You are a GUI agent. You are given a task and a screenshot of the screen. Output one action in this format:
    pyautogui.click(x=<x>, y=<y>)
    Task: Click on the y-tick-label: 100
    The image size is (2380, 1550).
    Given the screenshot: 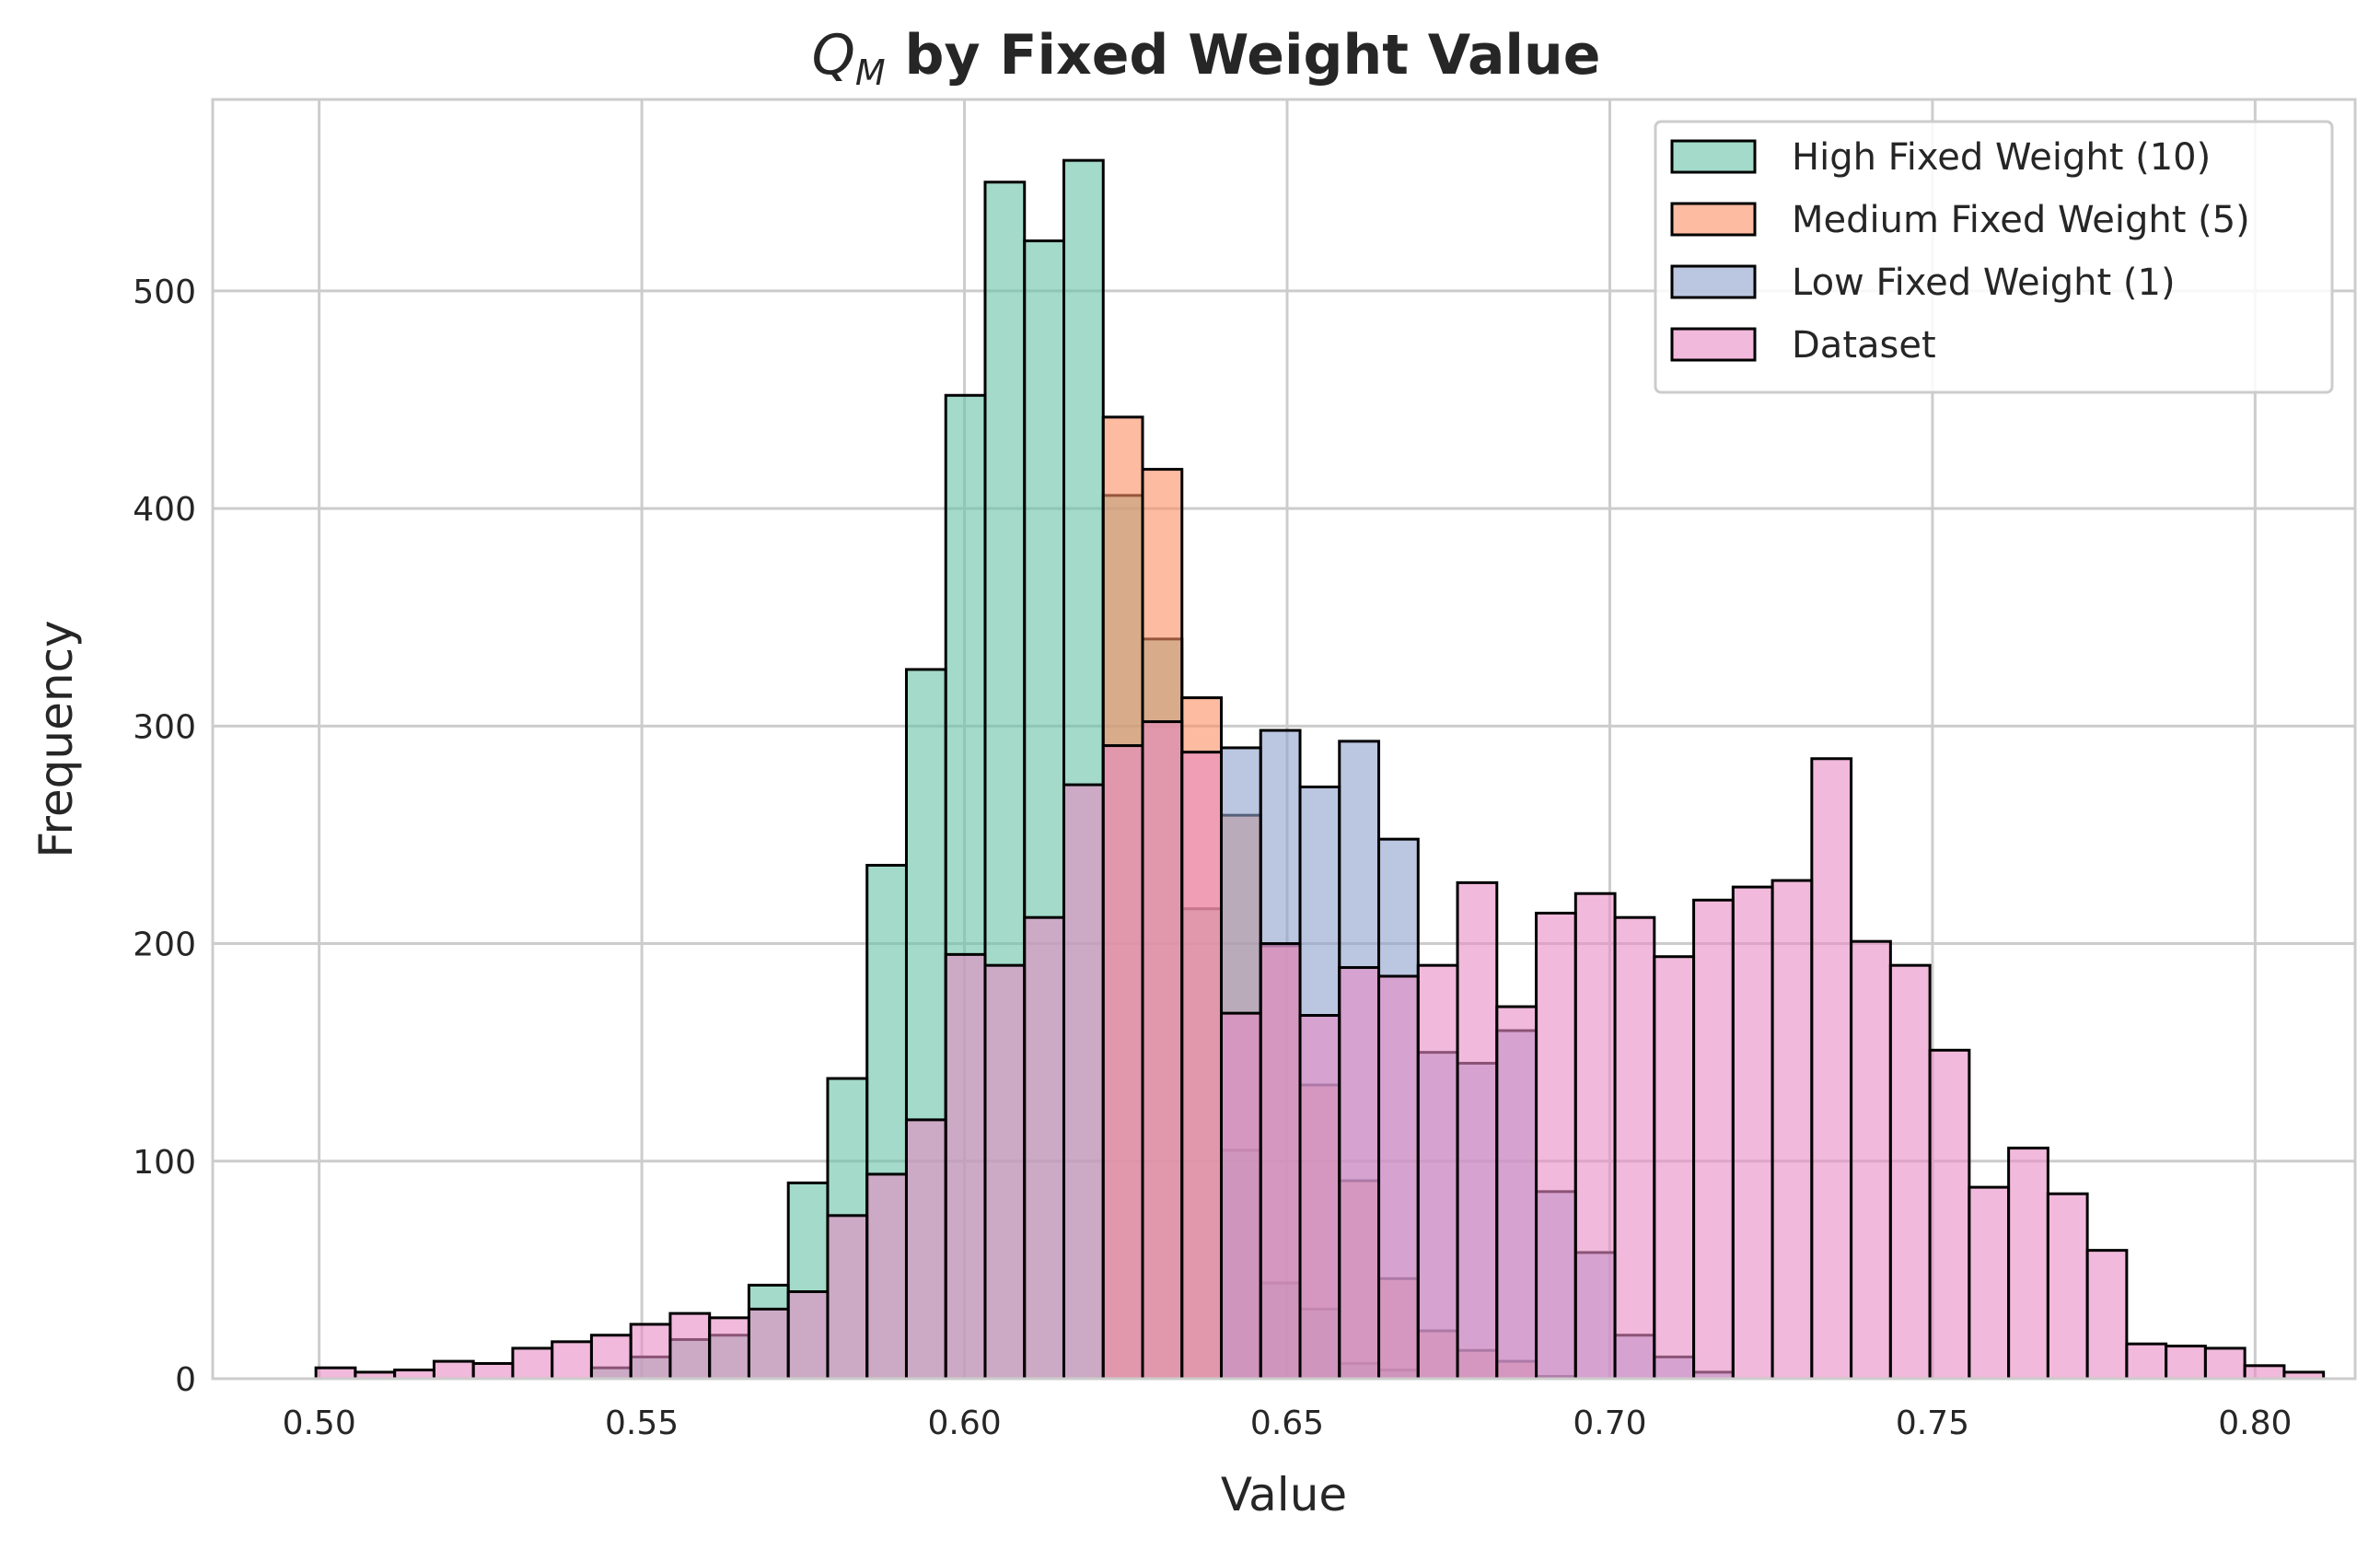 What is the action you would take?
    pyautogui.click(x=164, y=1163)
    